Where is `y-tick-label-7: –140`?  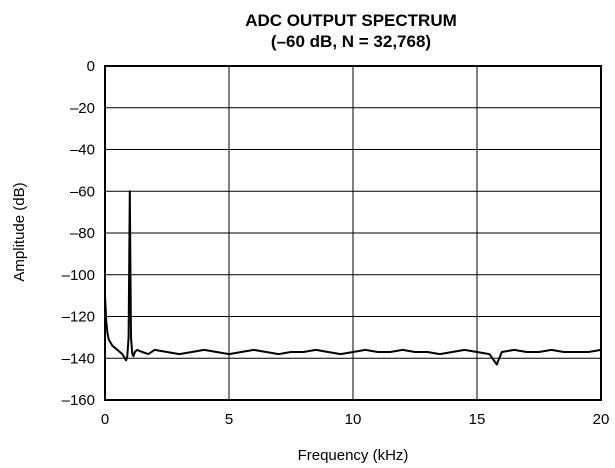
y-tick-label-7: –140 is located at coordinates (78, 358).